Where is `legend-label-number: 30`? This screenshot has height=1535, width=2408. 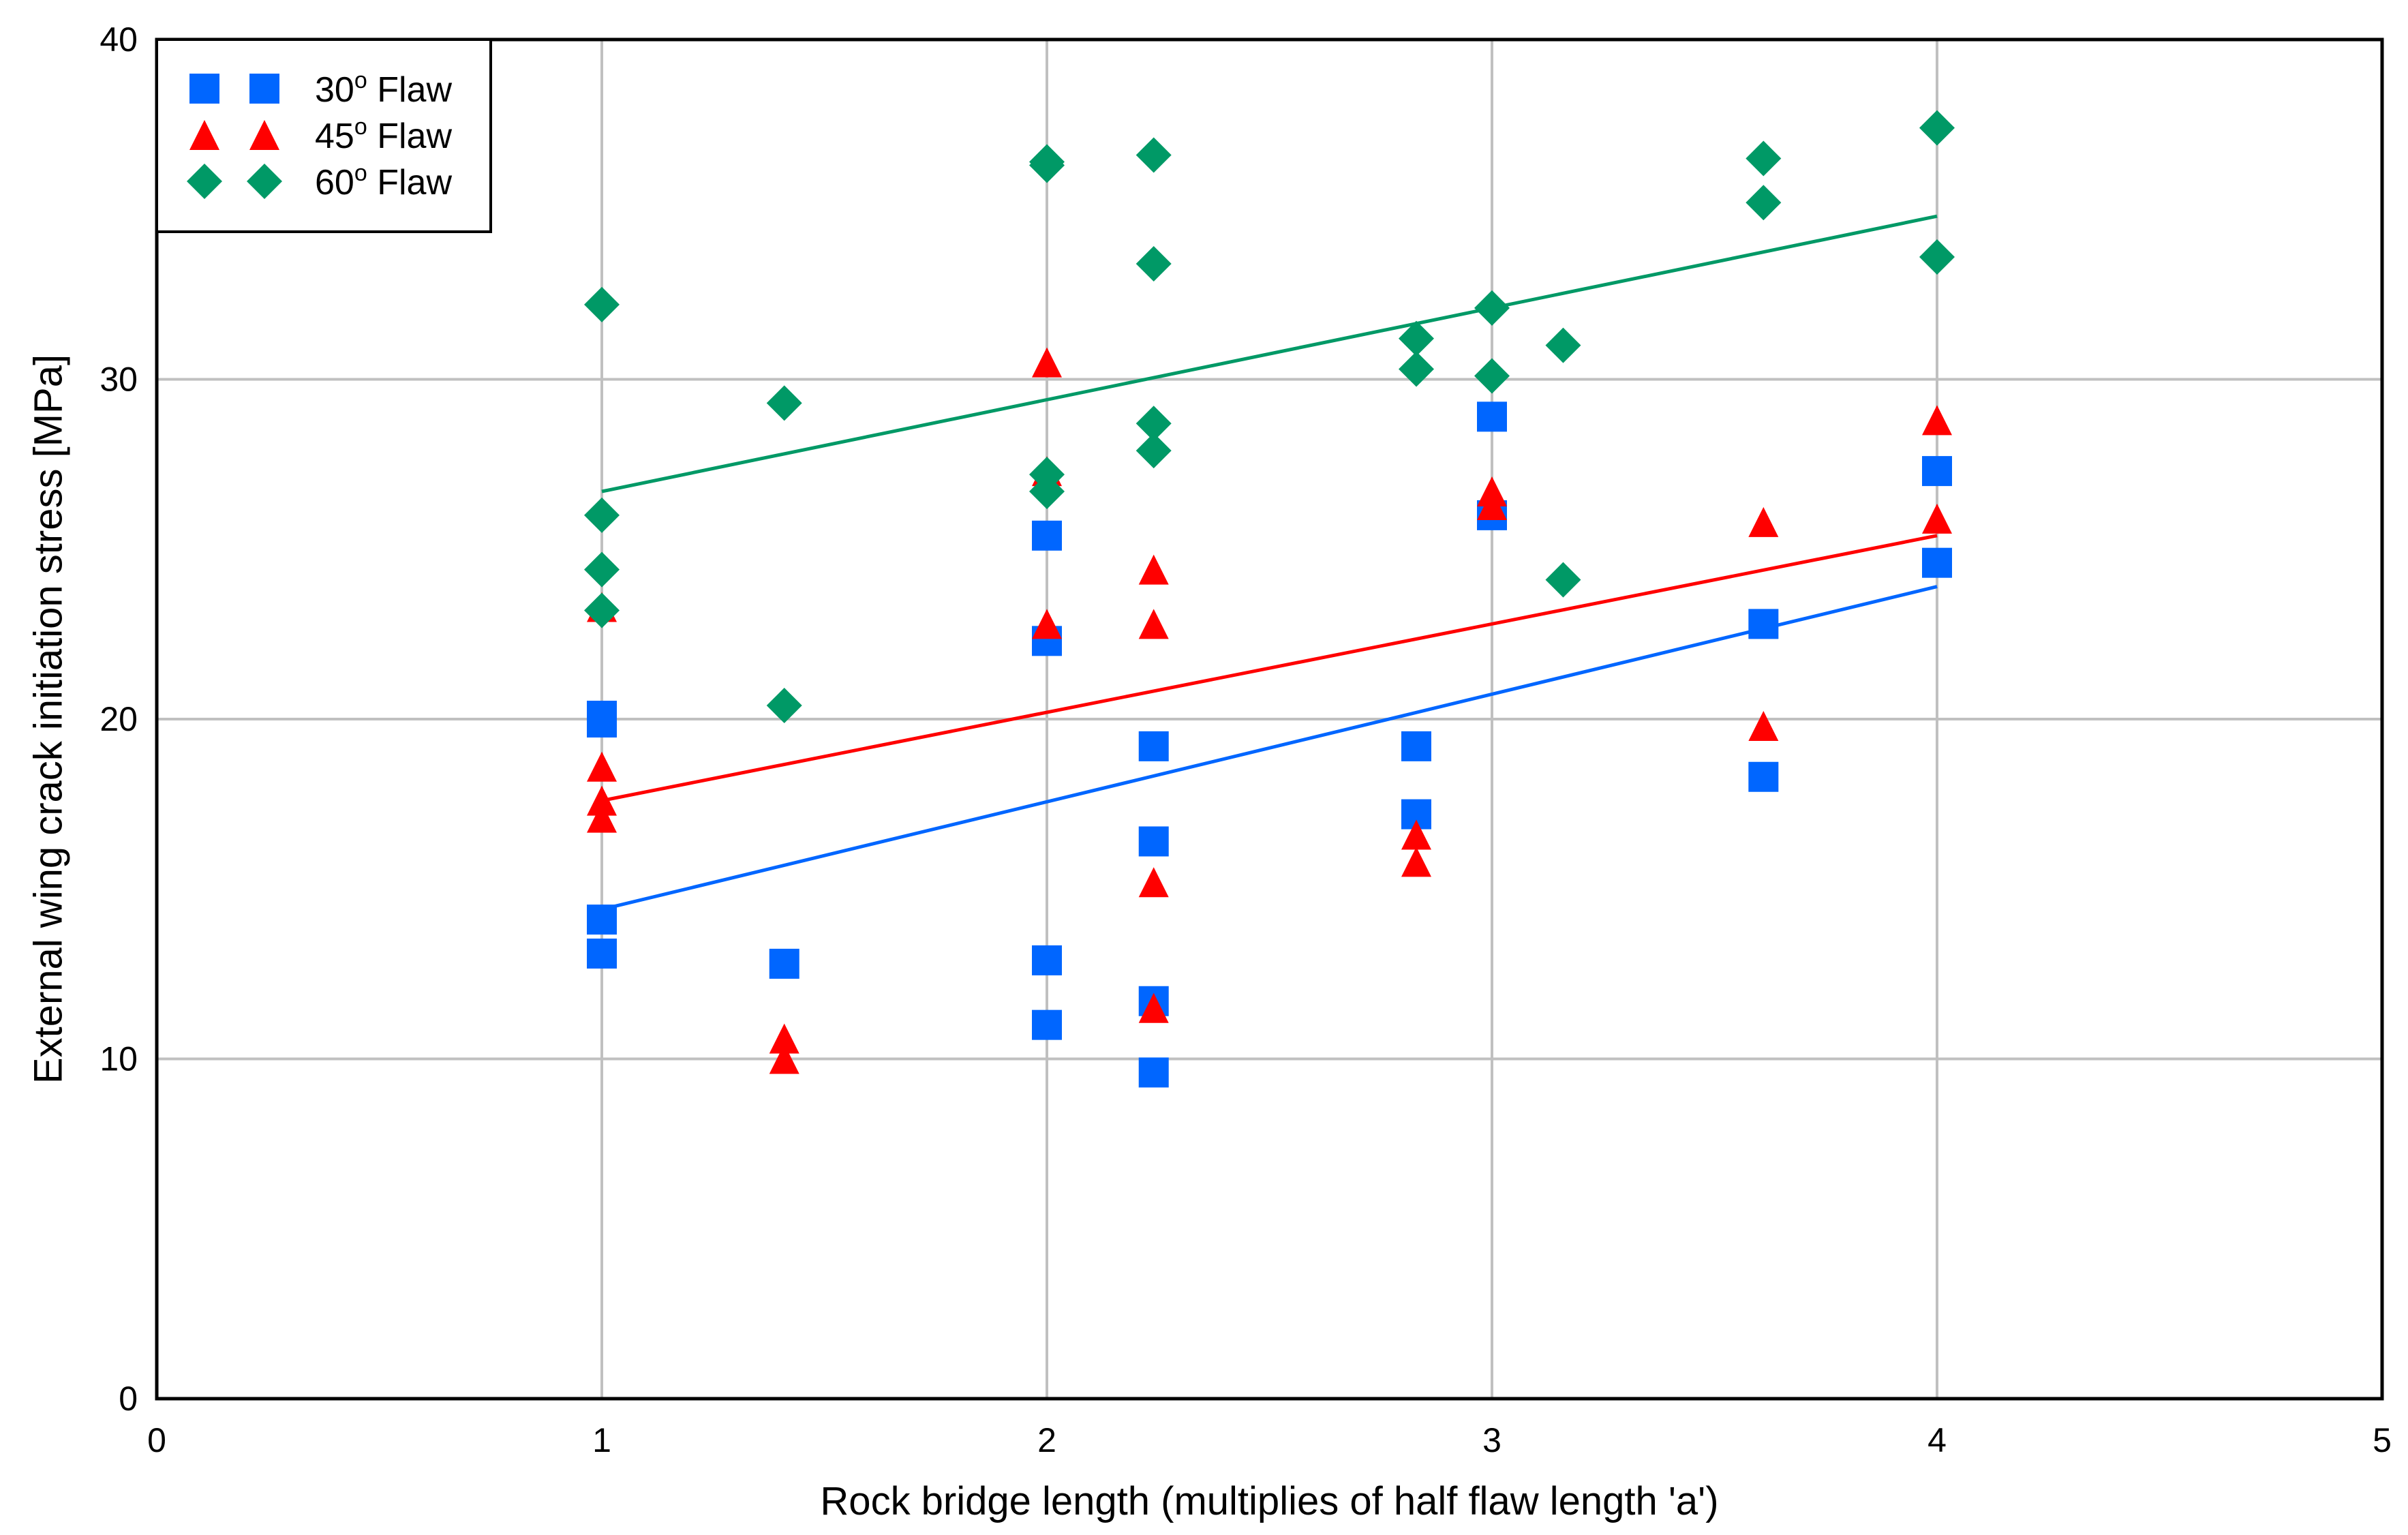 legend-label-number: 30 is located at coordinates (334, 90).